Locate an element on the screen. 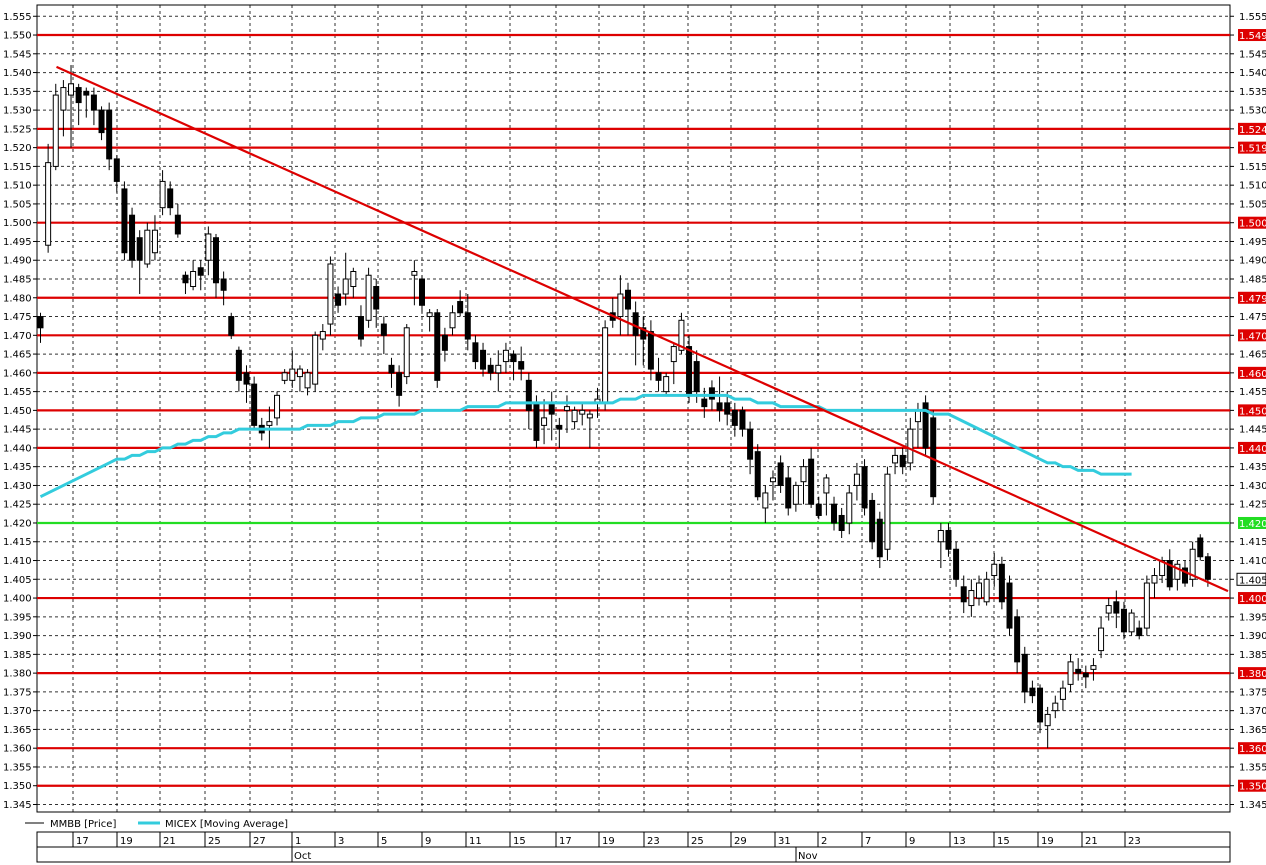 The image size is (1266, 865). y-tick-label: 1.370 is located at coordinates (17, 711).